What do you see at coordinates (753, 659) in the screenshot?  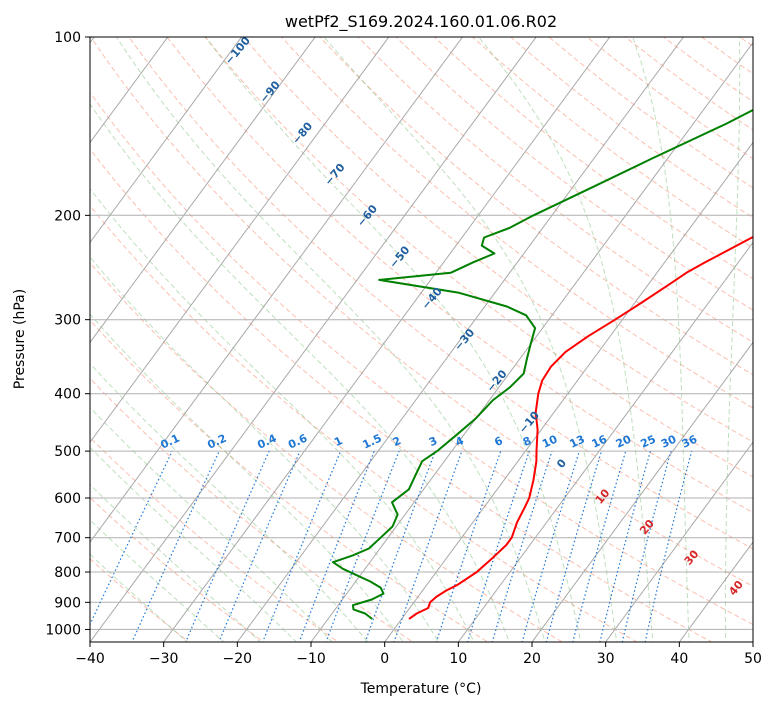 I see `x-tick-label: 50` at bounding box center [753, 659].